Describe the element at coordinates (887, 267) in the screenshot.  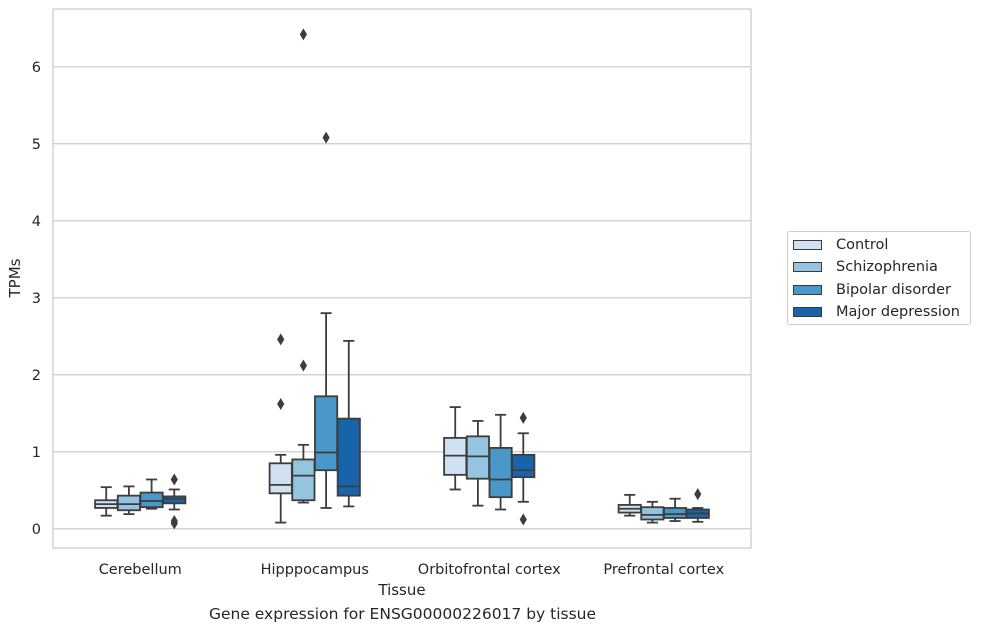
I see `legend-label: Schizophrenia` at that location.